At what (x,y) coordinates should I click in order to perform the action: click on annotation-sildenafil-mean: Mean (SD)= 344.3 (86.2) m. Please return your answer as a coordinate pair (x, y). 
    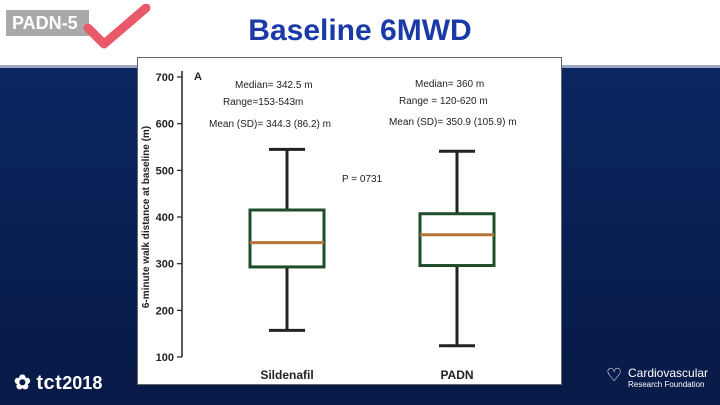
    Looking at the image, I should click on (270, 124).